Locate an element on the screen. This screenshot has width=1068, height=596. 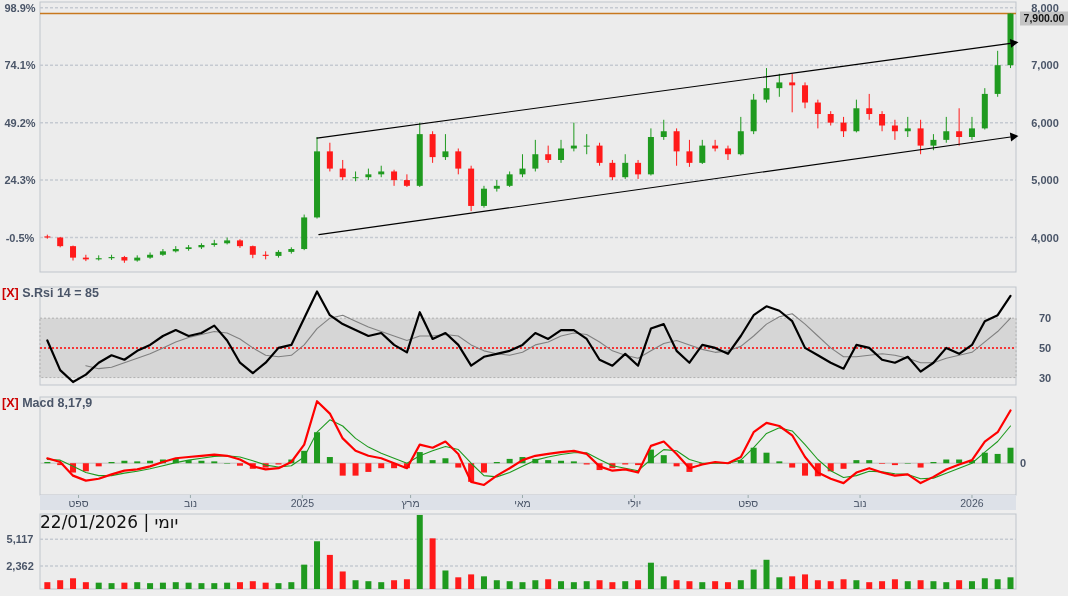
y-tick-label: 7,000 is located at coordinates (1045, 65).